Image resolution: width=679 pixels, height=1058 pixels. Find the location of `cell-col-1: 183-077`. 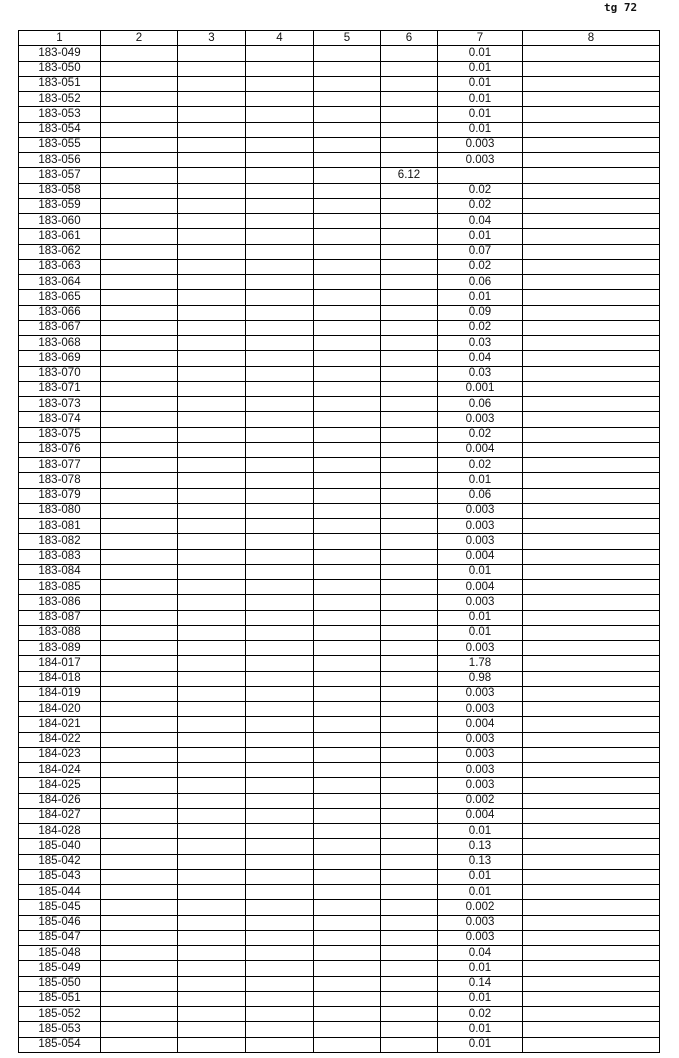

cell-col-1: 183-077 is located at coordinates (59, 465).